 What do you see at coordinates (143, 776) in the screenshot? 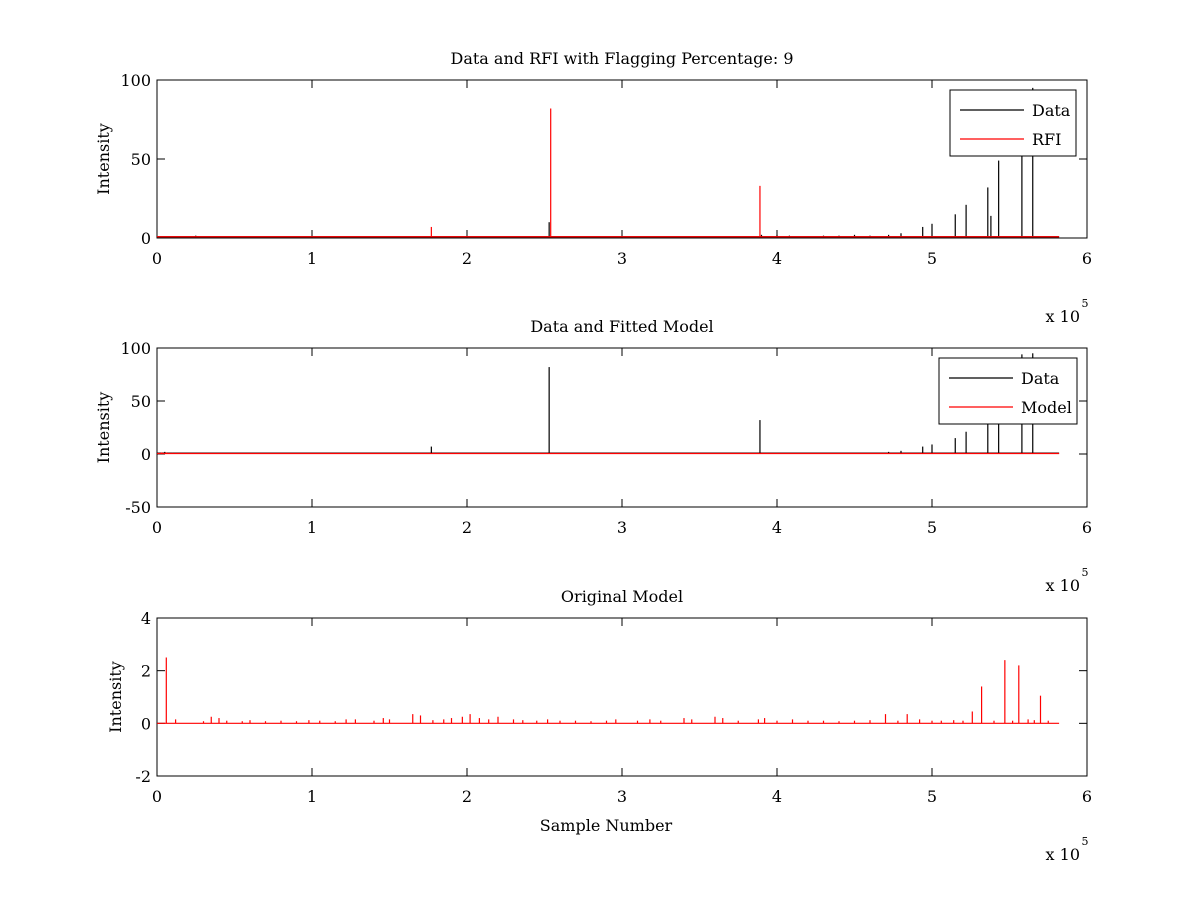
I see `y-tick-label: -2` at bounding box center [143, 776].